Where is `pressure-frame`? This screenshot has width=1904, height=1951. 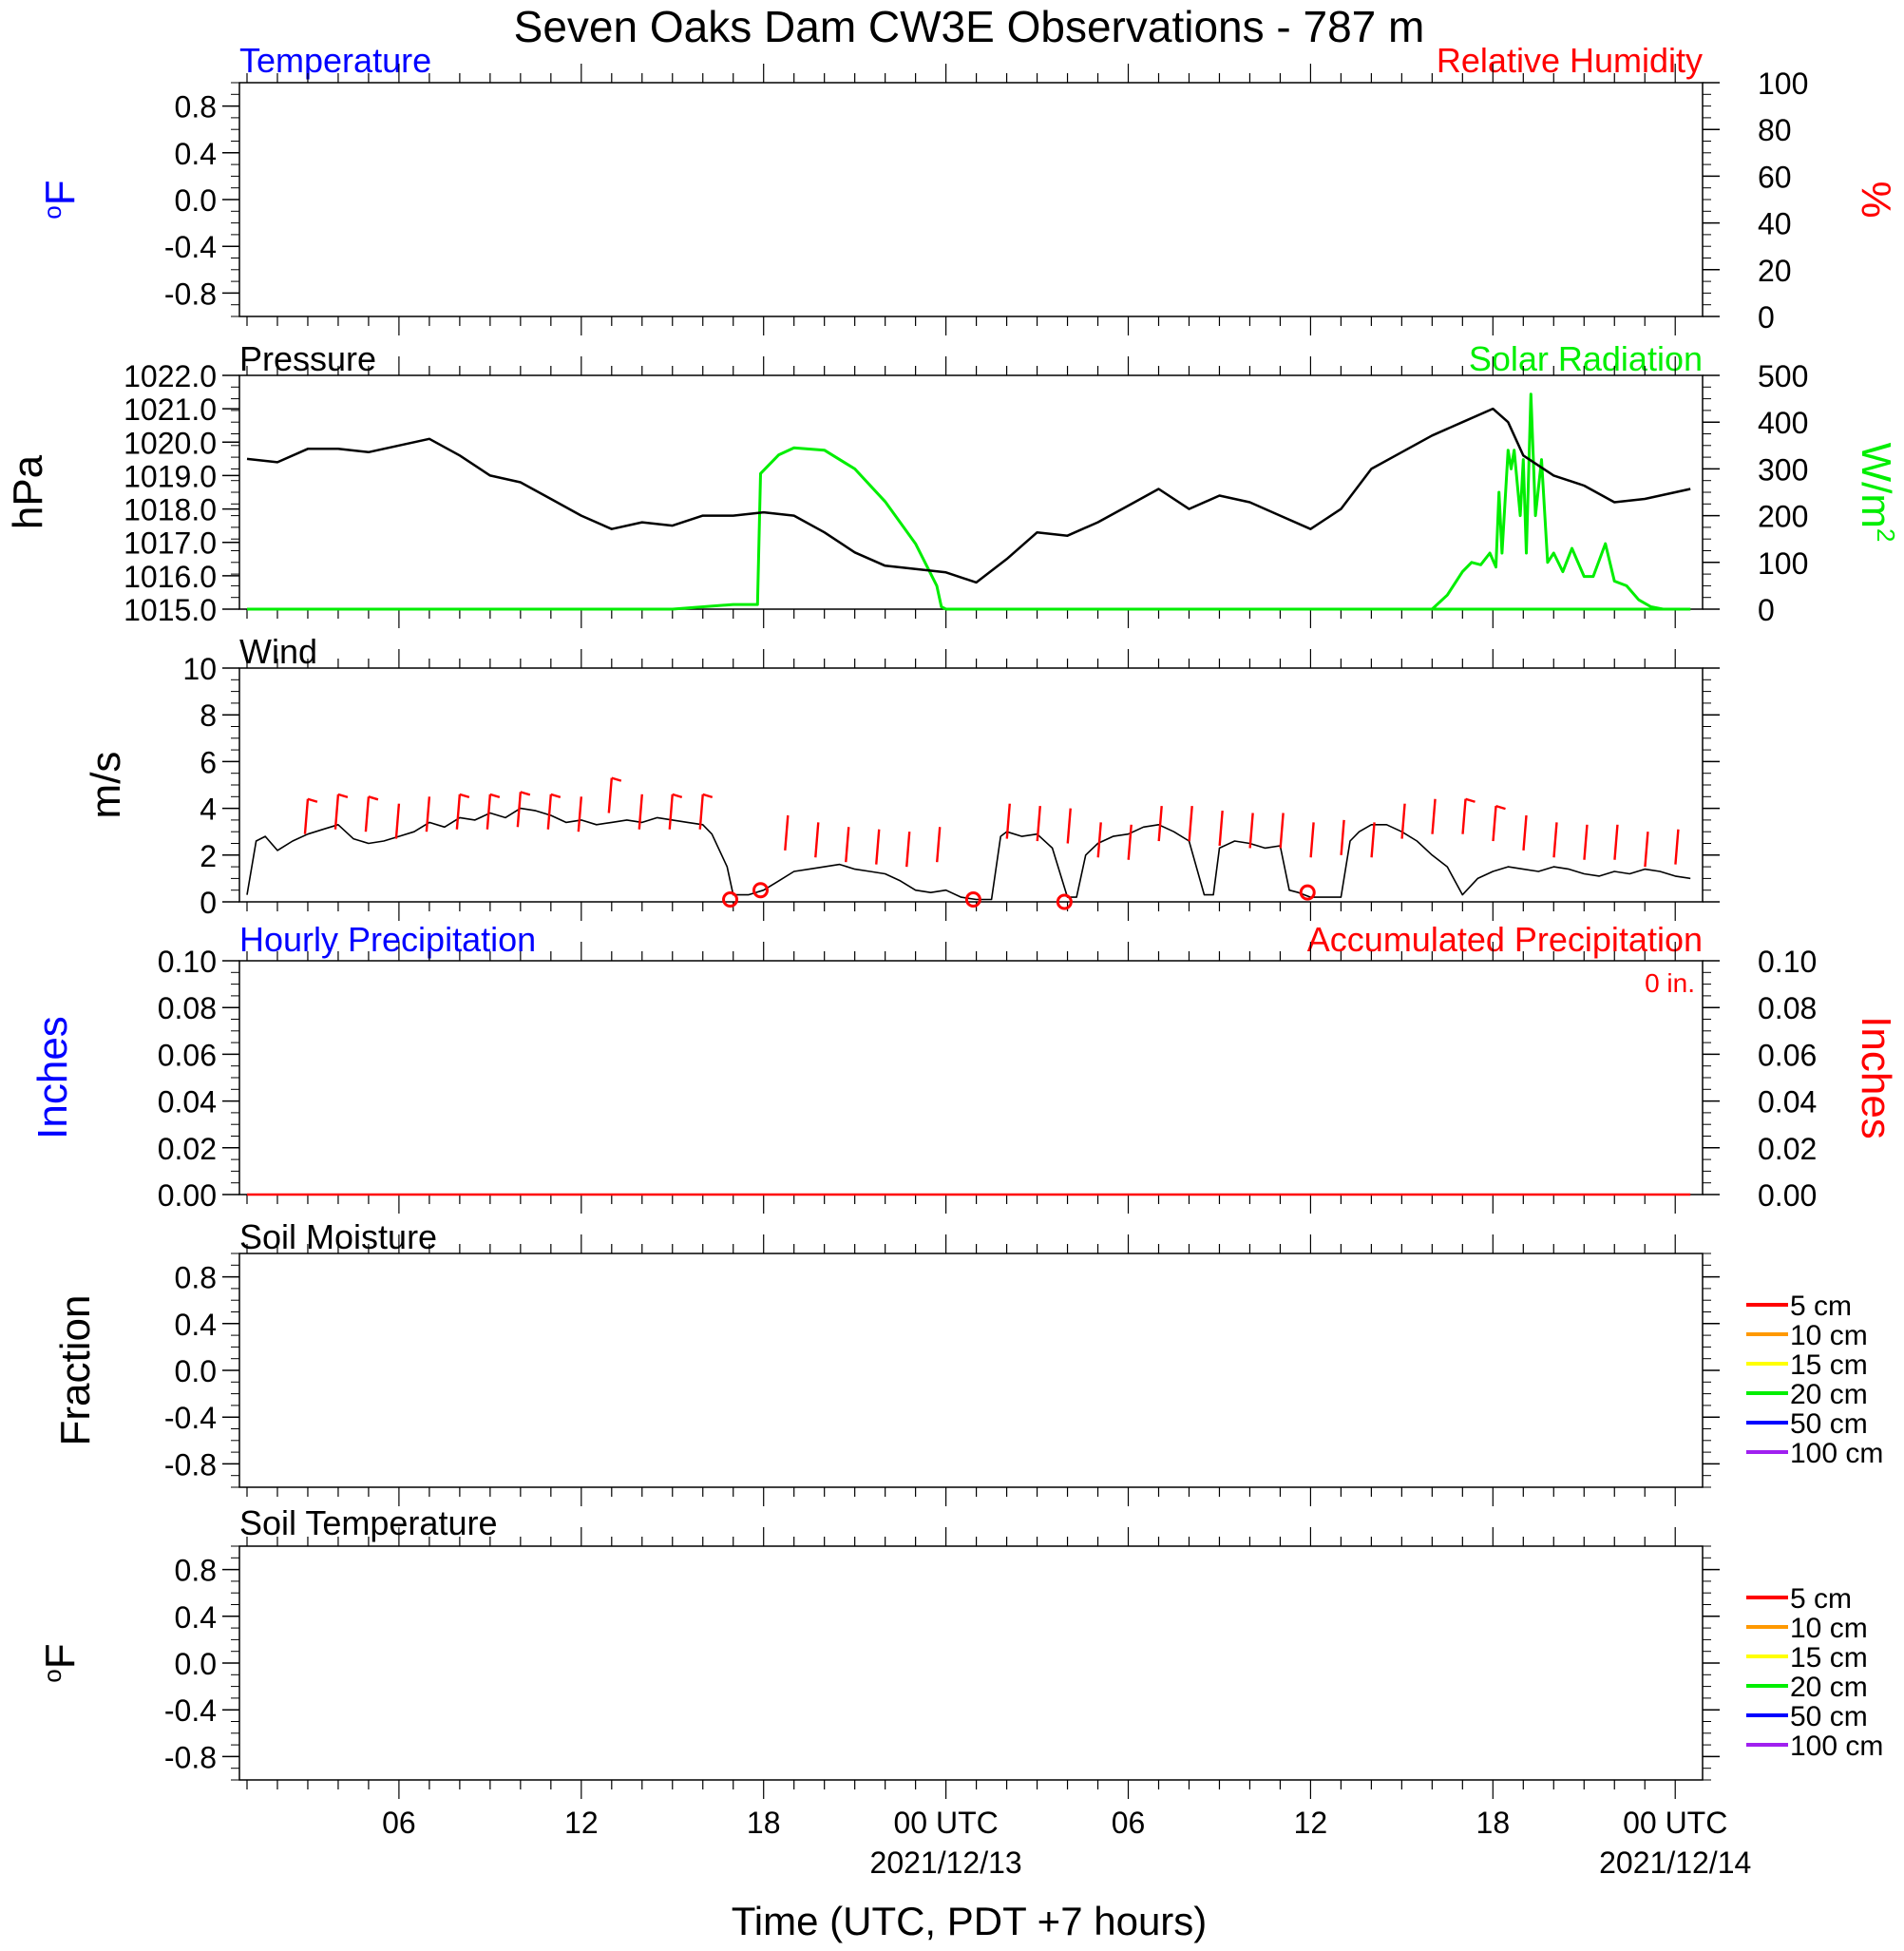 pressure-frame is located at coordinates (971, 492).